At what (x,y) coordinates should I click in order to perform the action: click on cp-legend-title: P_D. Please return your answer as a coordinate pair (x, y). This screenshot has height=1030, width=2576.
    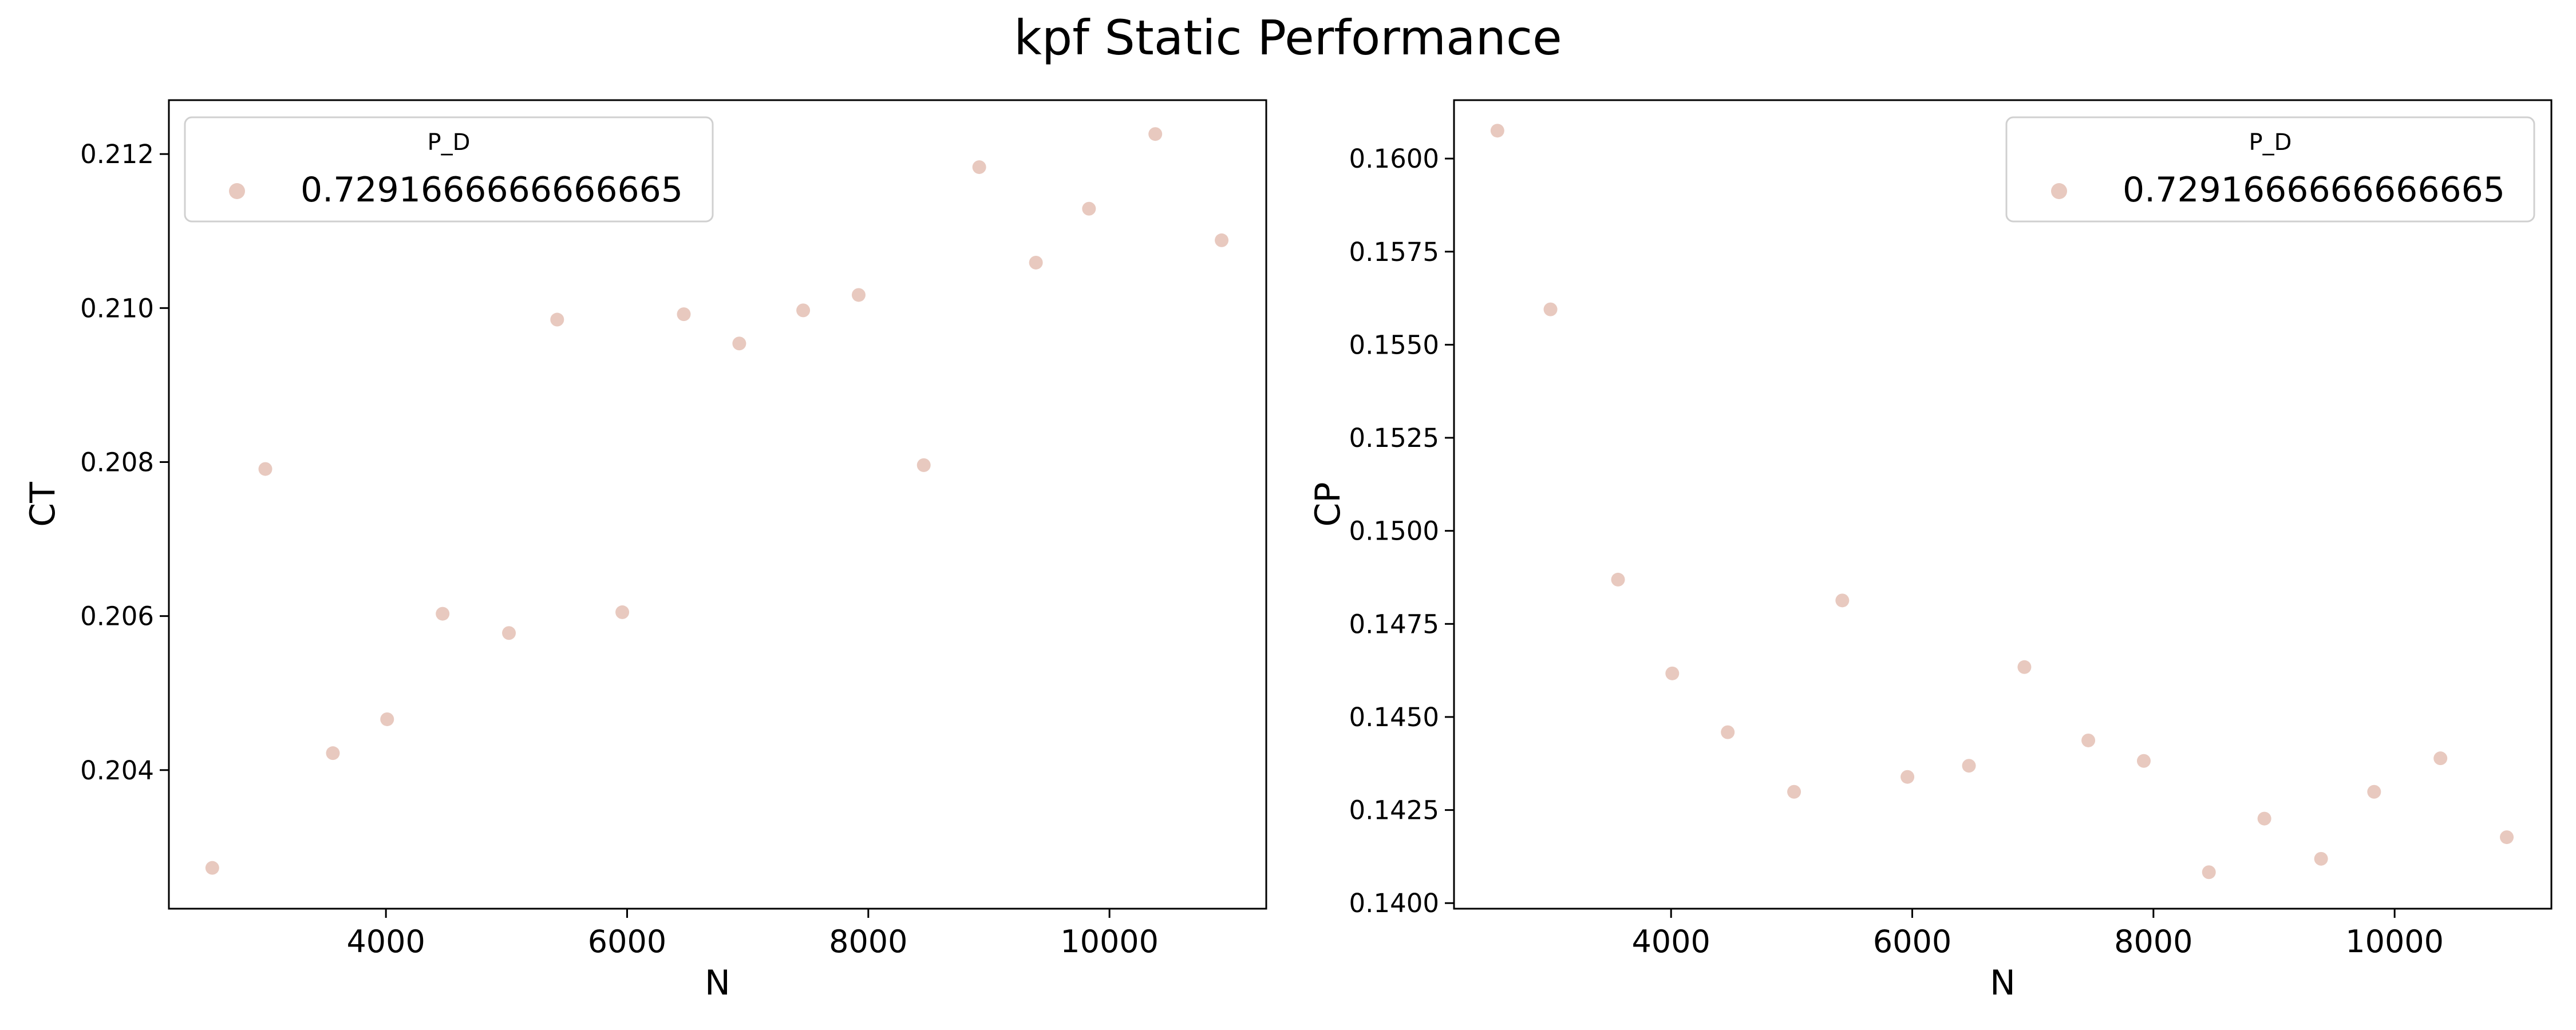
    Looking at the image, I should click on (2270, 142).